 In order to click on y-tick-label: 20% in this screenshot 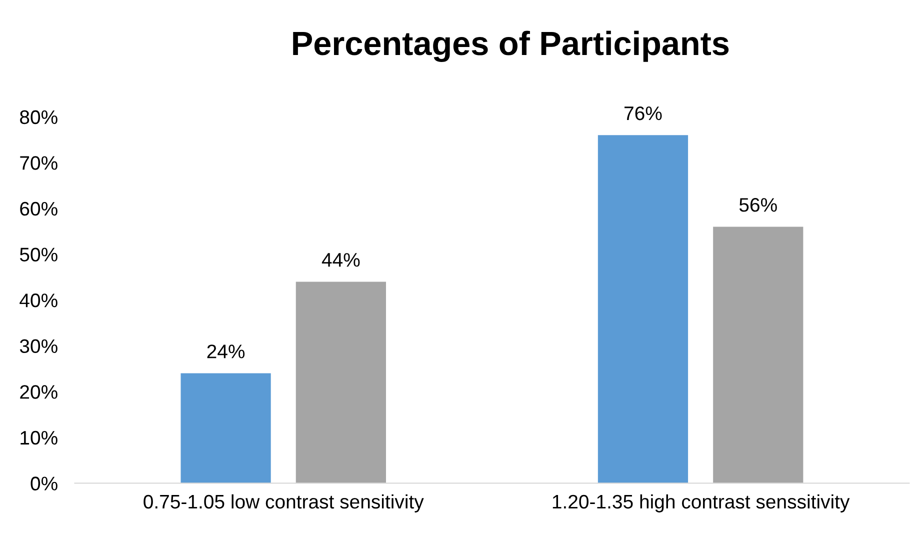, I will do `click(39, 392)`.